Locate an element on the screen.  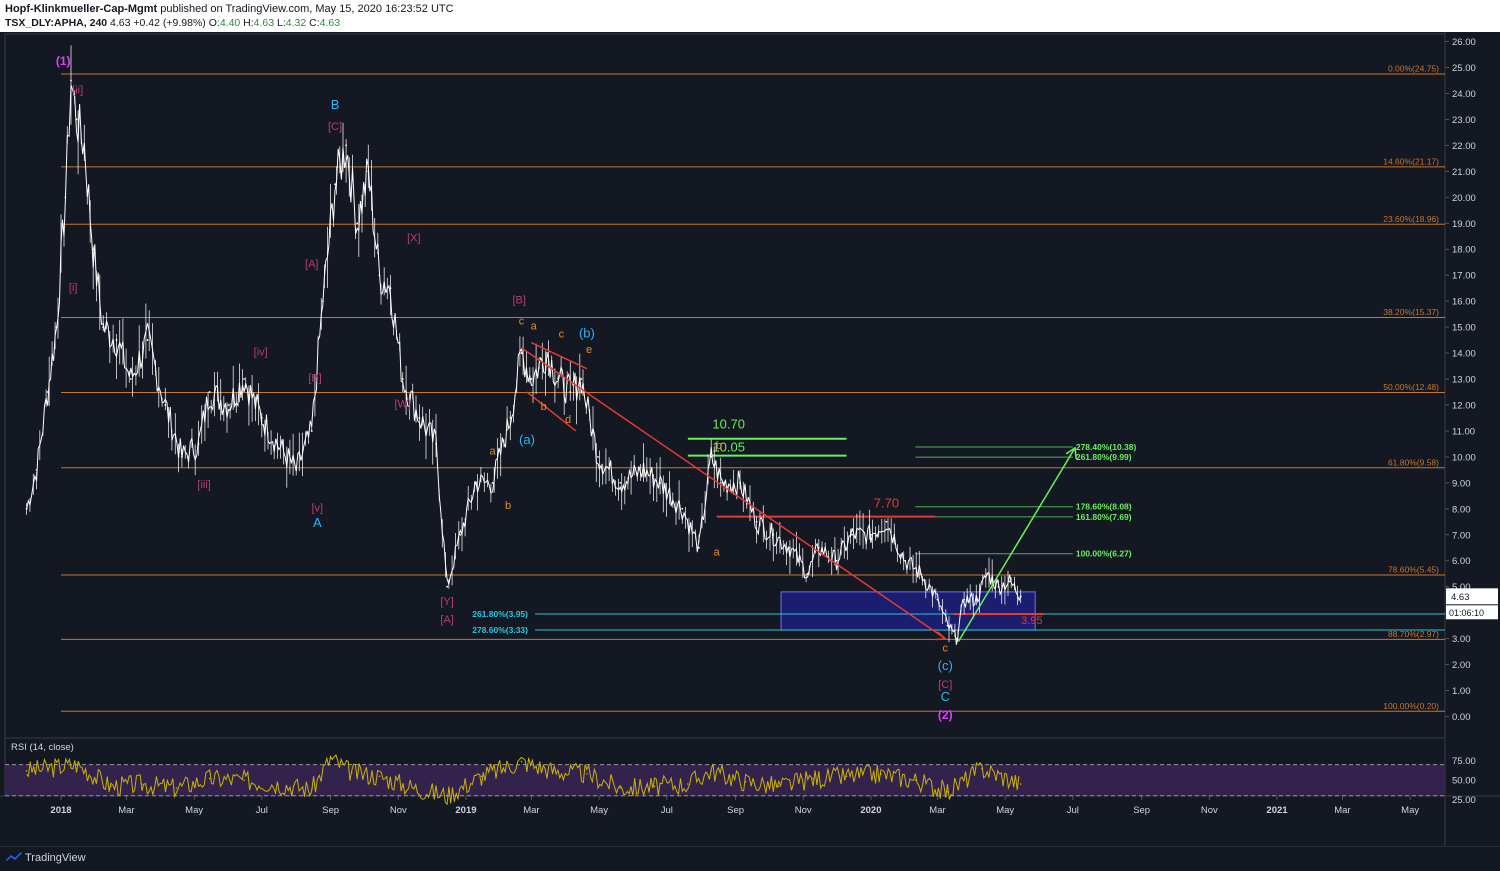
price-tick-label: 23.00 is located at coordinates (1464, 120).